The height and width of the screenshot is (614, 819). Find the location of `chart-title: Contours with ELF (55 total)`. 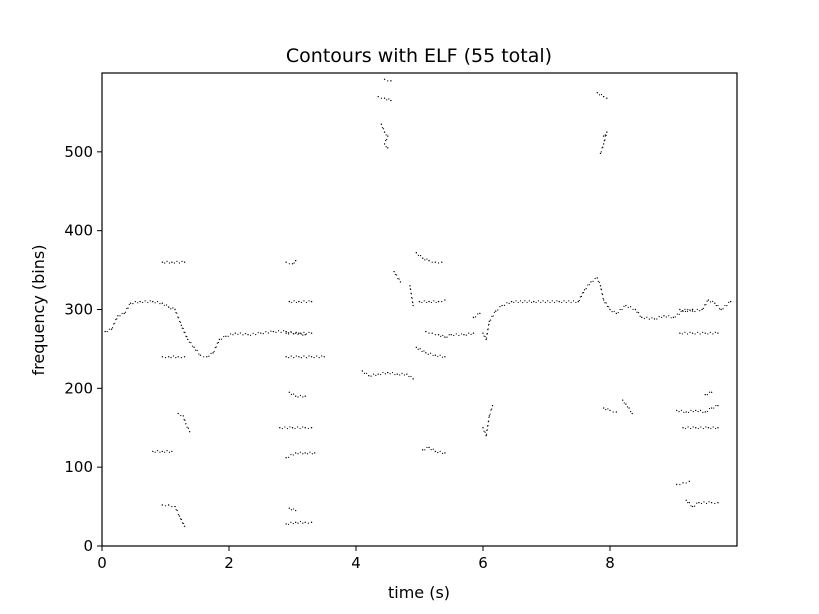

chart-title: Contours with ELF (55 total) is located at coordinates (419, 56).